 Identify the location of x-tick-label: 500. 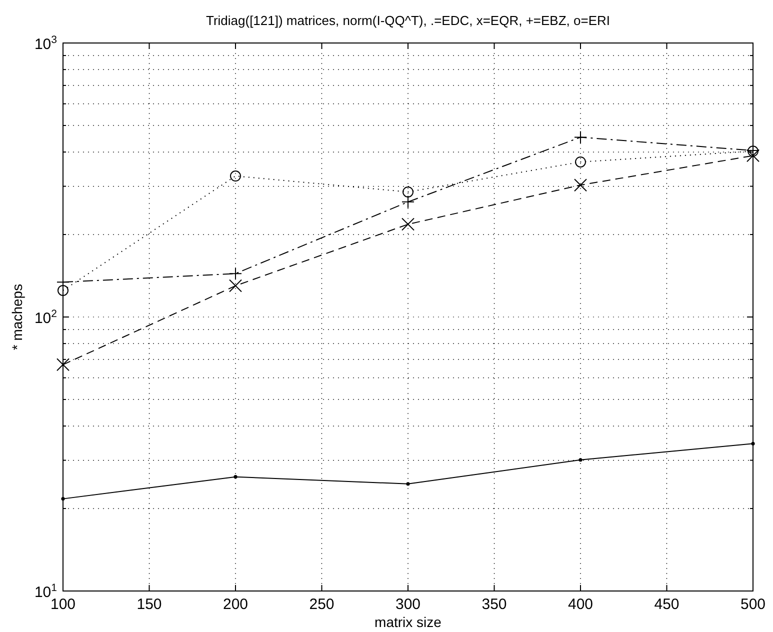
(753, 604).